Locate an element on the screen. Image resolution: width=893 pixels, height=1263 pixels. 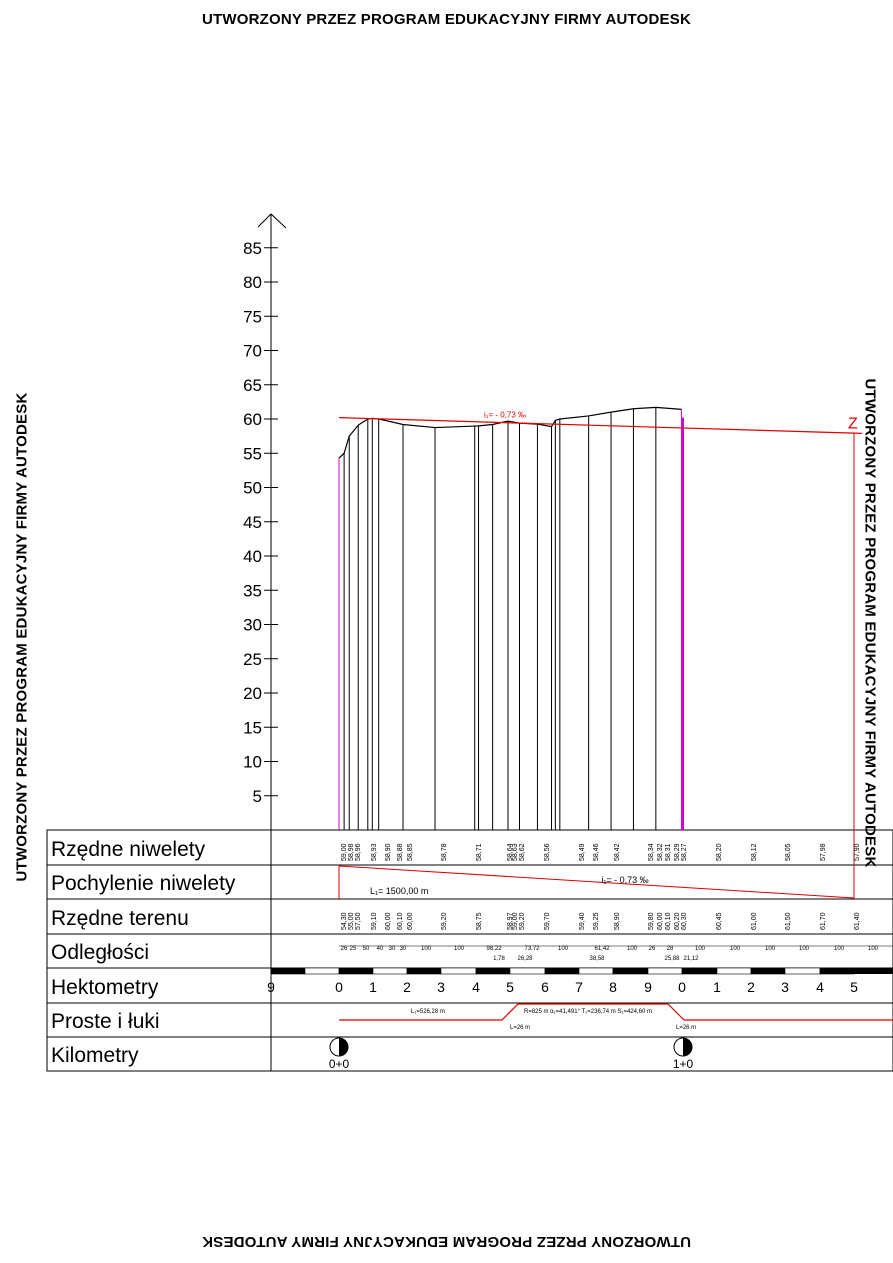
rzedne-niwelety-value: 57,98 is located at coordinates (823, 852).